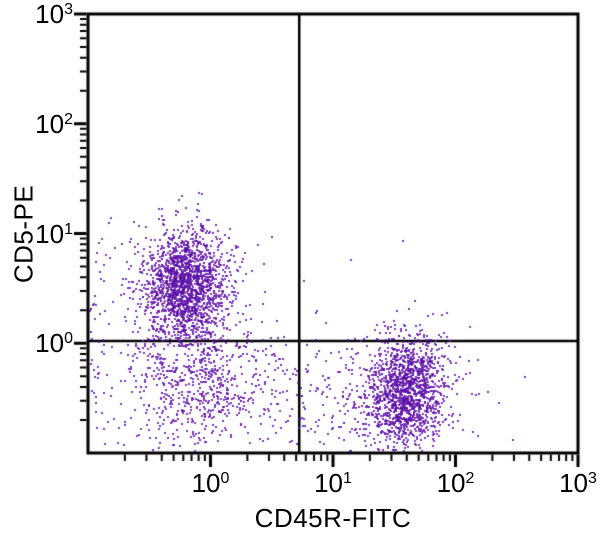  Describe the element at coordinates (333, 483) in the screenshot. I see `x-tick-label-1e1: 10¹` at that location.